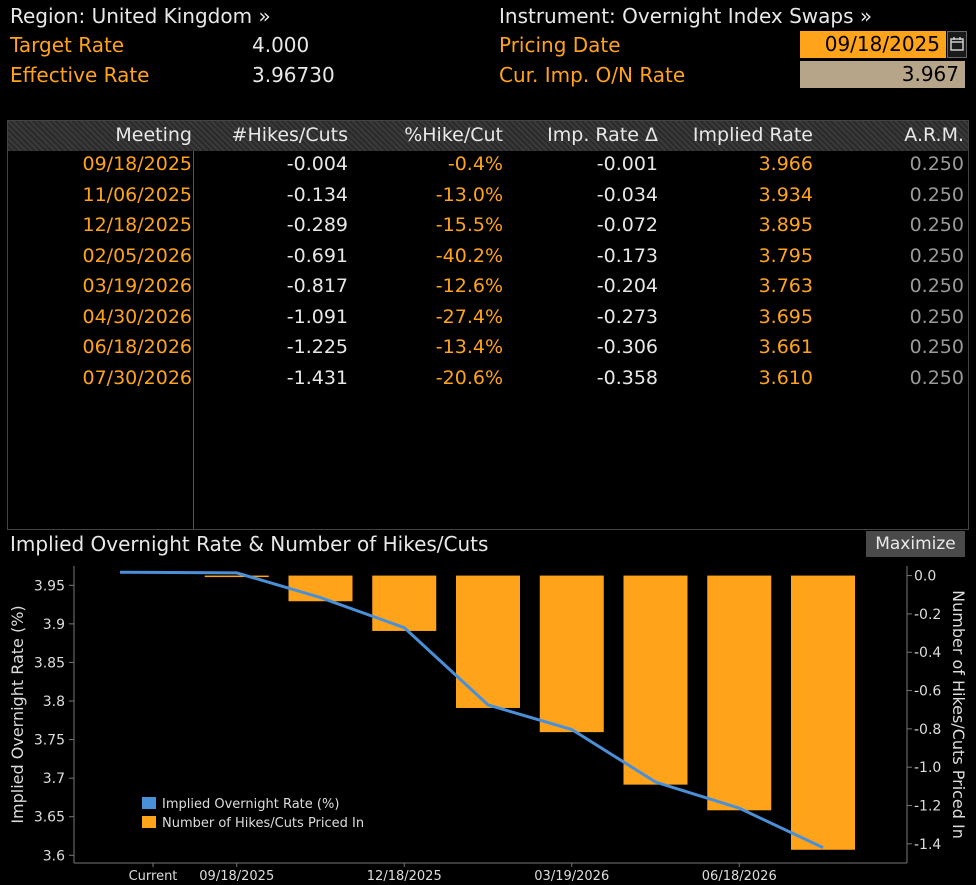  Describe the element at coordinates (469, 316) in the screenshot. I see `cell-pct-hike-cut: -27.4%` at that location.